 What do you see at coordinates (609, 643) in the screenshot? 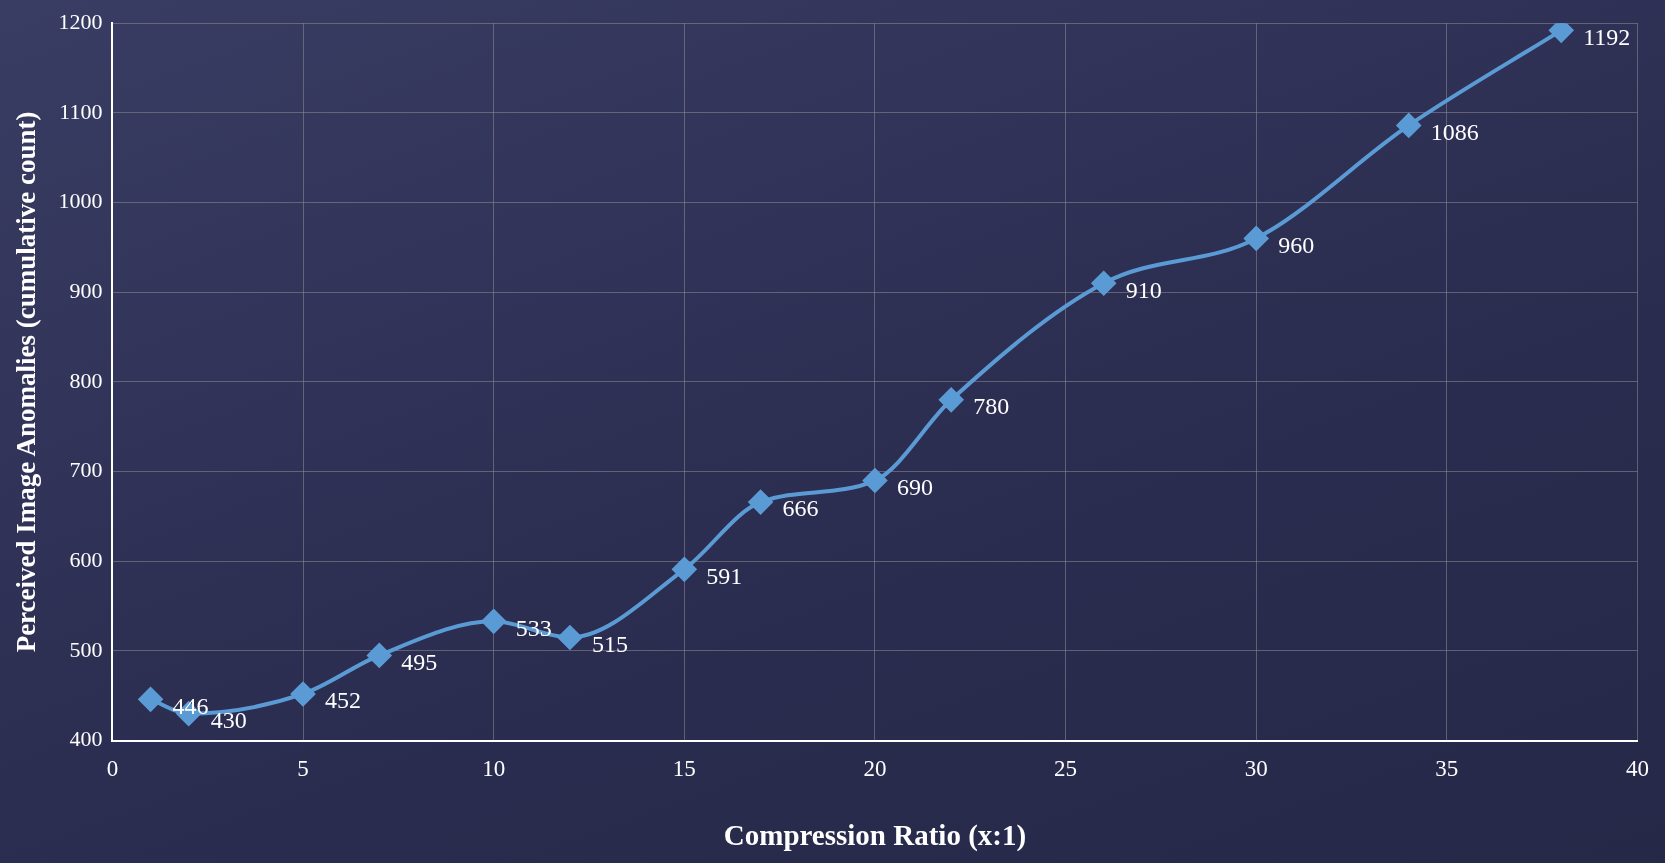
I see `data-label: 515` at bounding box center [609, 643].